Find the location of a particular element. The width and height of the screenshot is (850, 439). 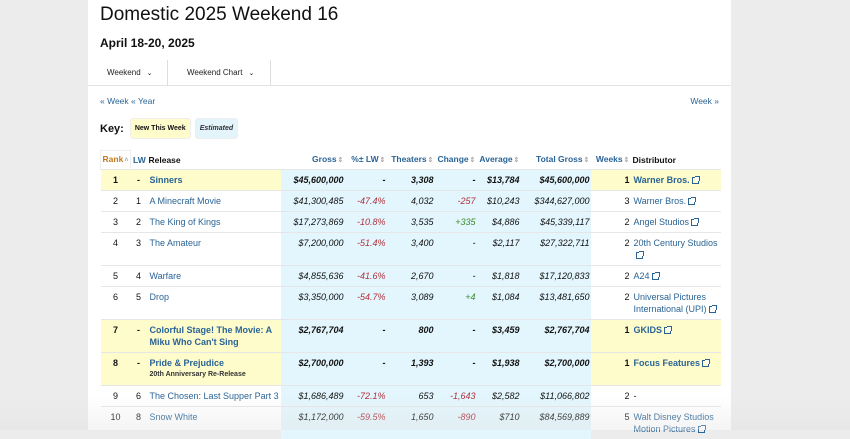

lw-cell: 4 is located at coordinates (139, 276).